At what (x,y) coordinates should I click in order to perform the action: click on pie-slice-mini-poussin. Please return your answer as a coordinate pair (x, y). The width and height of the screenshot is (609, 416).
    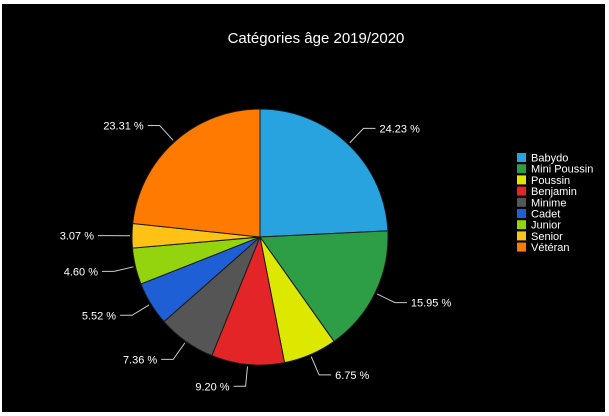
    Looking at the image, I should click on (324, 286).